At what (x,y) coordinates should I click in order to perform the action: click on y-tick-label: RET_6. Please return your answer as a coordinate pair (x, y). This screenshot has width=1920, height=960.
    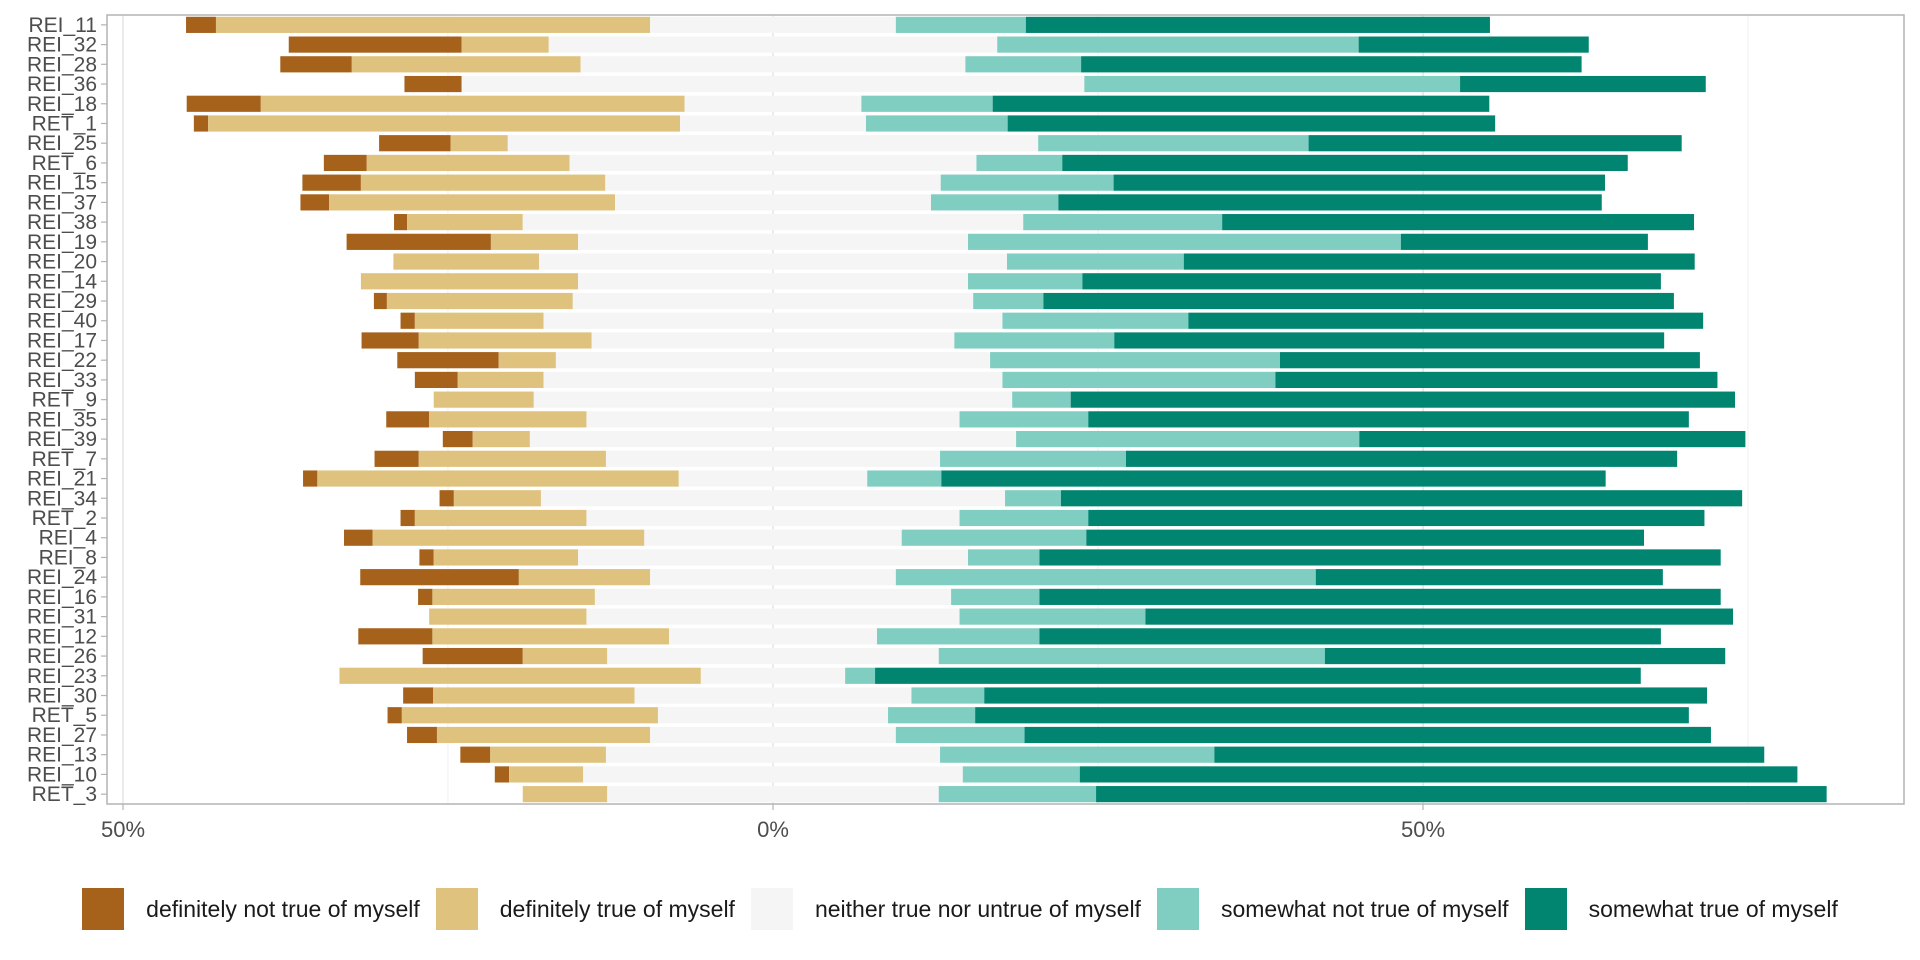
    Looking at the image, I should click on (64, 163).